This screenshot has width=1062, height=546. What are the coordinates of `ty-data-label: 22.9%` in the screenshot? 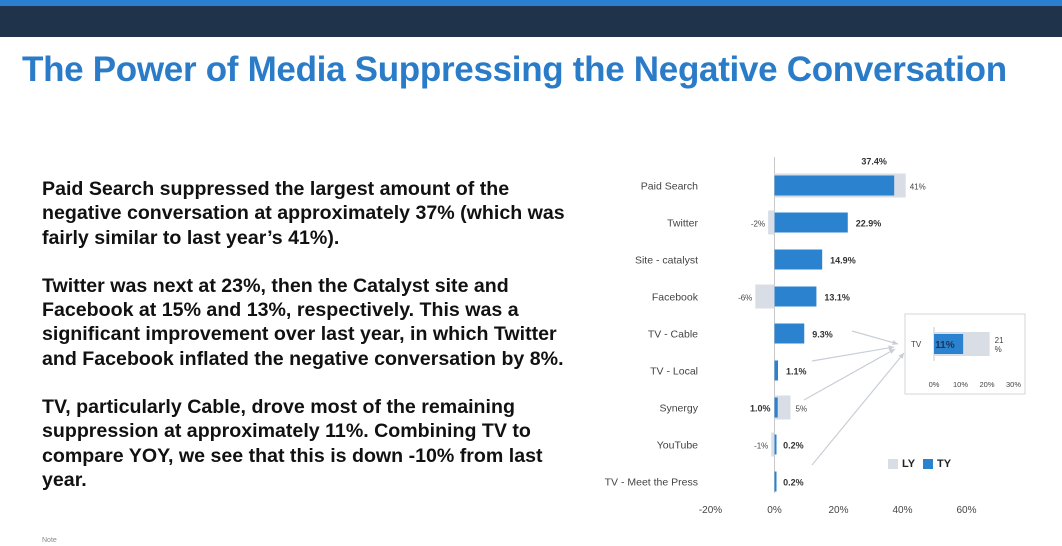 It's located at (869, 224).